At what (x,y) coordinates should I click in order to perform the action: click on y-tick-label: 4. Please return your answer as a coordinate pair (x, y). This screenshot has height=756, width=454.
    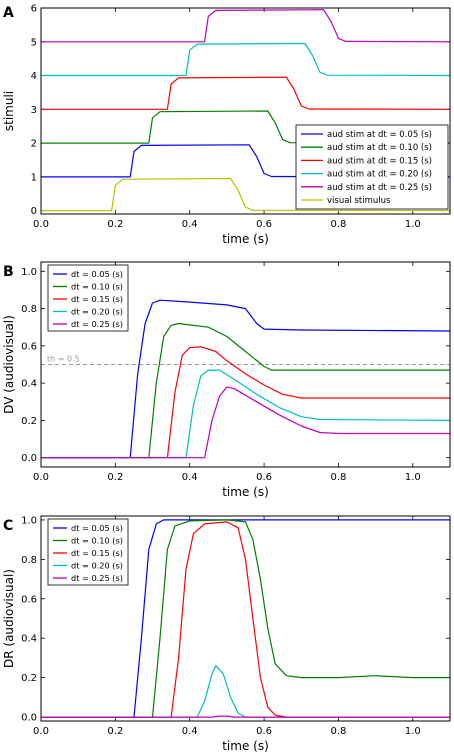
    Looking at the image, I should click on (34, 76).